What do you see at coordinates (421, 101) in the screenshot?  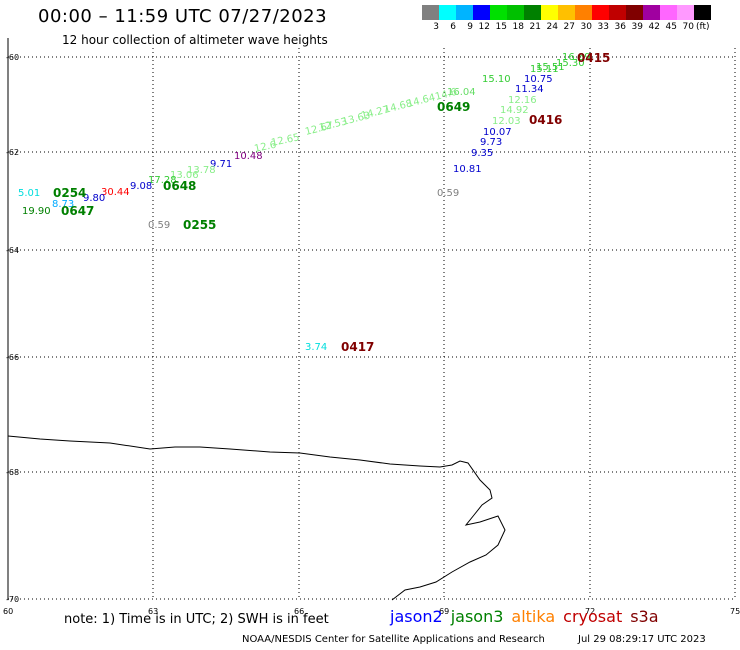 I see `swh-observation: 14.64` at bounding box center [421, 101].